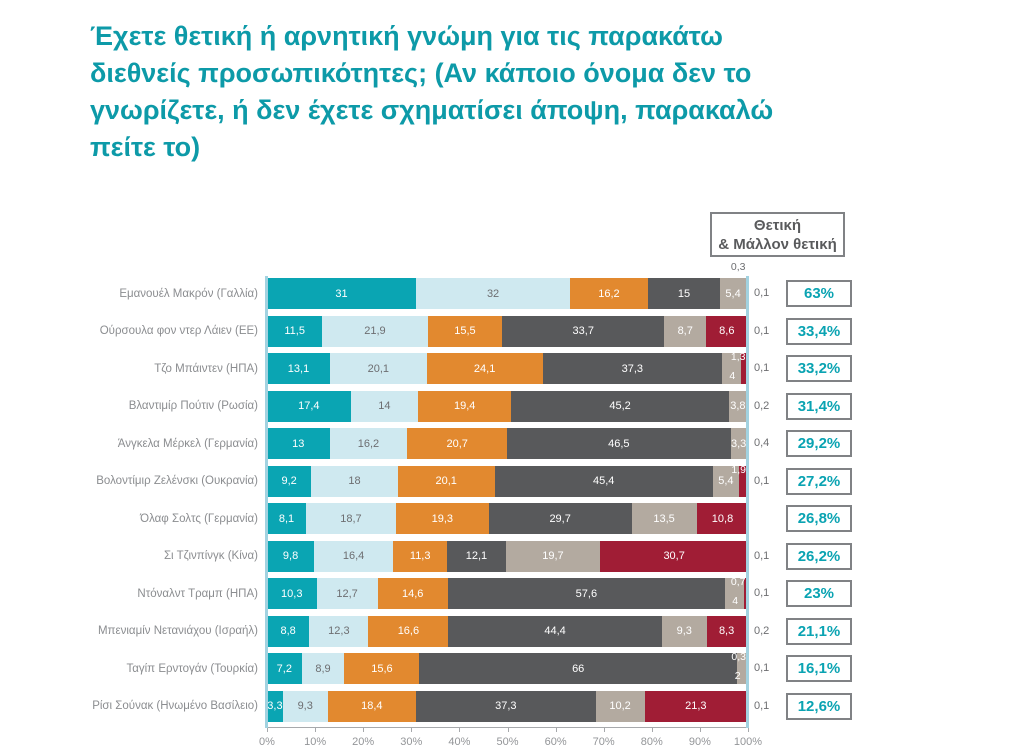 The image size is (1024, 748). Describe the element at coordinates (685, 331) in the screenshot. I see `bar-segment: 8,7` at that location.